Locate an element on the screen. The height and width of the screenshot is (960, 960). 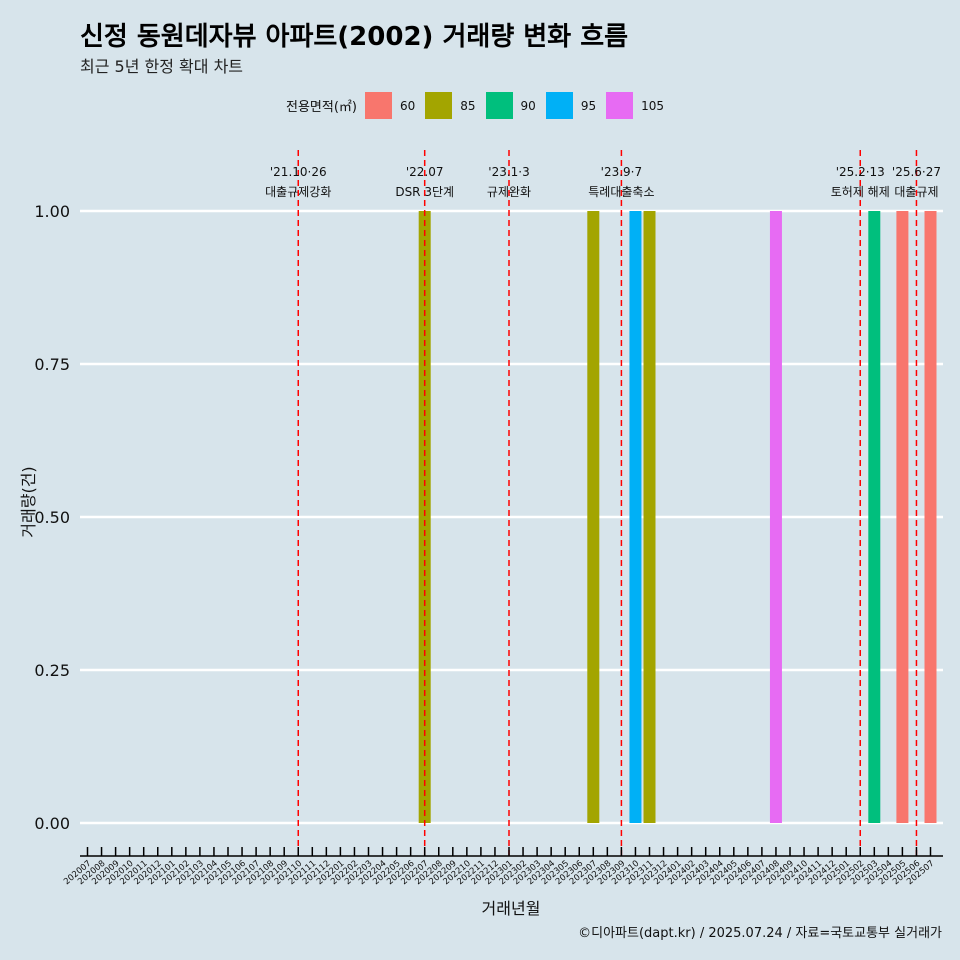
chart-title: 신정 동원데자뷰 아파트(2002) 거래량 변화 흐름 is located at coordinates (354, 37).